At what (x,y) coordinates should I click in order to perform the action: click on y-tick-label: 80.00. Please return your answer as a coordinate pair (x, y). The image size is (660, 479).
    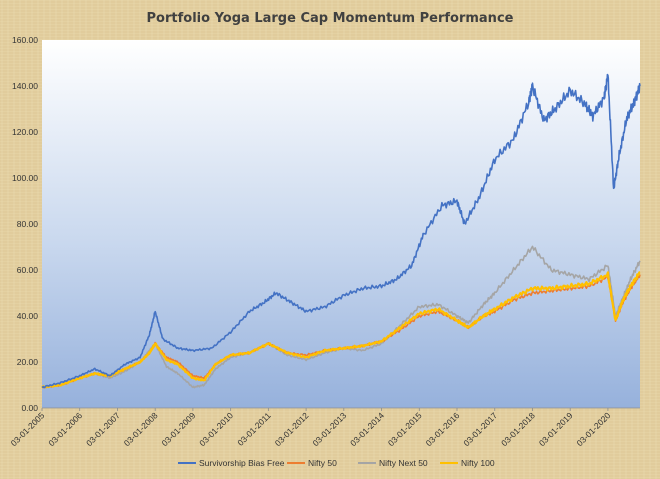
    Looking at the image, I should click on (28, 224).